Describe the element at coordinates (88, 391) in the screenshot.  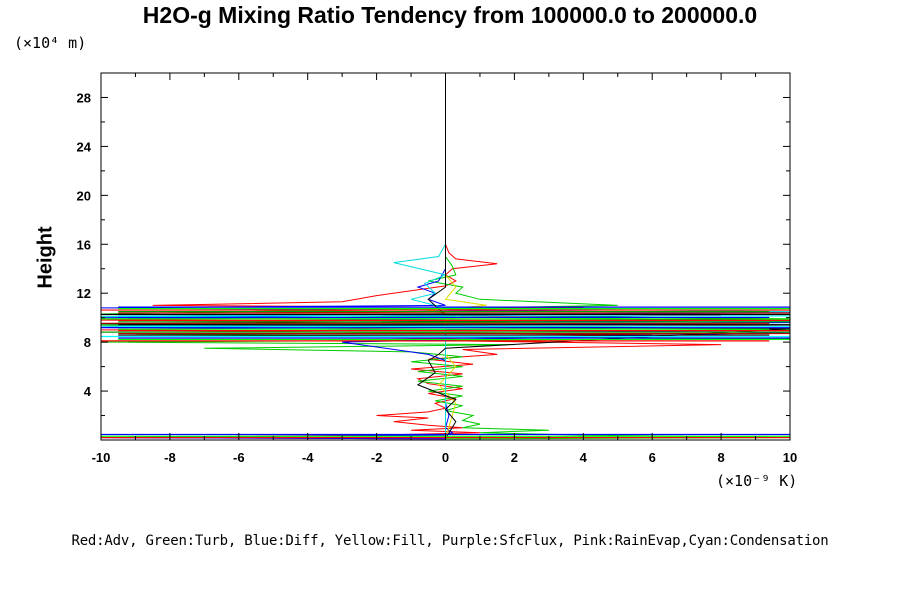
I see `y-tick-label: 4` at that location.